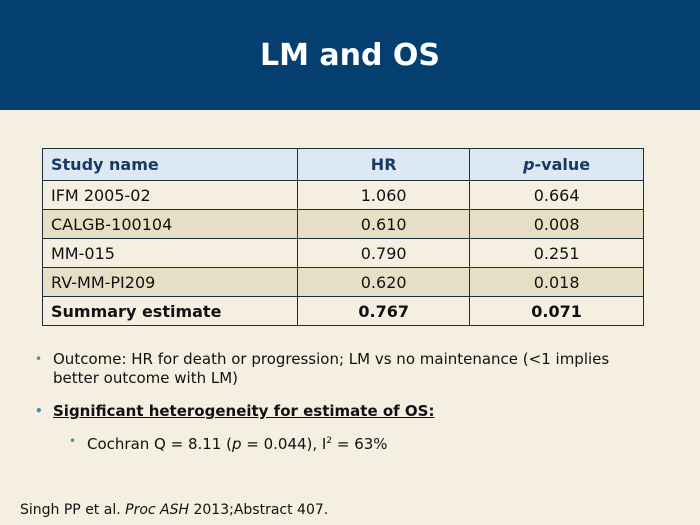 The image size is (700, 525). Describe the element at coordinates (170, 224) in the screenshot. I see `study-name-cell: CALGB-100104` at that location.